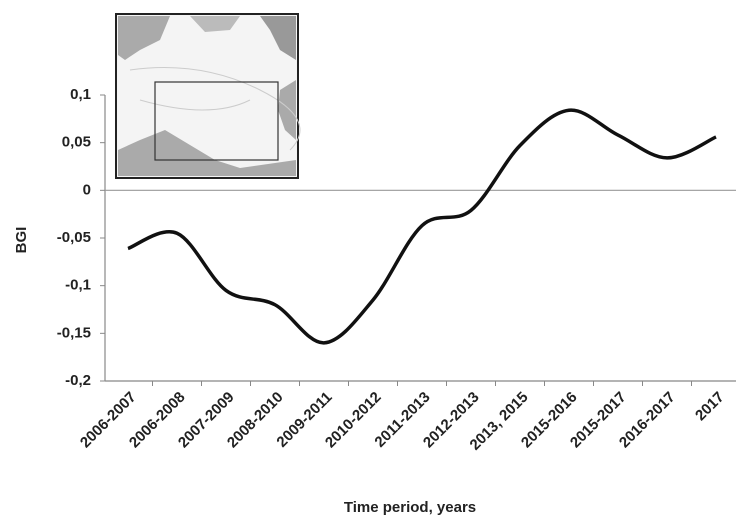 This screenshot has height=518, width=737. What do you see at coordinates (74, 237) in the screenshot?
I see `y-tick-label: -0,05` at bounding box center [74, 237].